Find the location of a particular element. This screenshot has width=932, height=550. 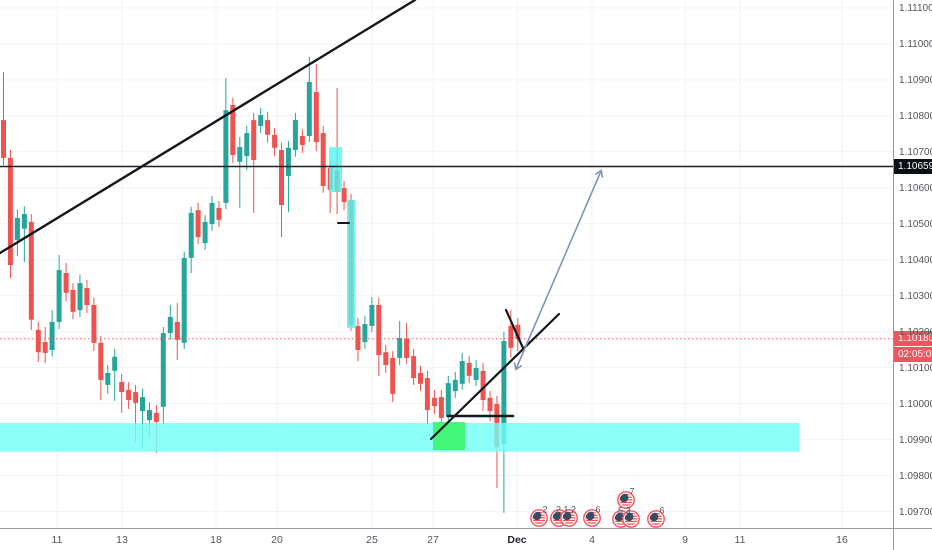

event-count: 6 is located at coordinates (598, 510).